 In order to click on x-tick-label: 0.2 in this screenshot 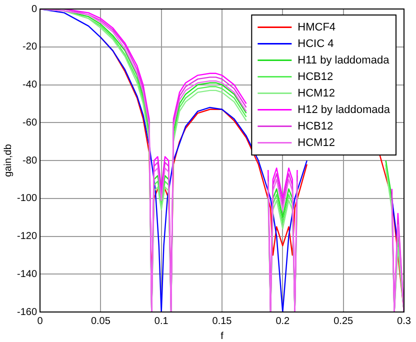, I will do `click(283, 321)`.